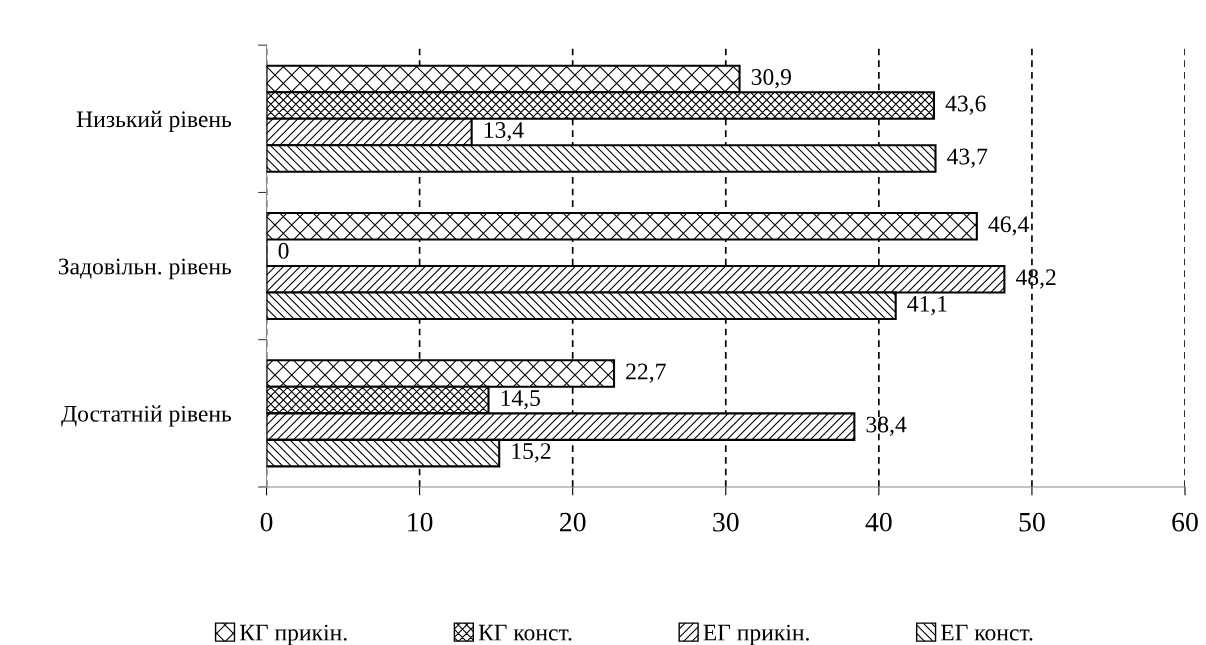  Describe the element at coordinates (520, 400) in the screenshot. I see `data-label: 14,5` at that location.